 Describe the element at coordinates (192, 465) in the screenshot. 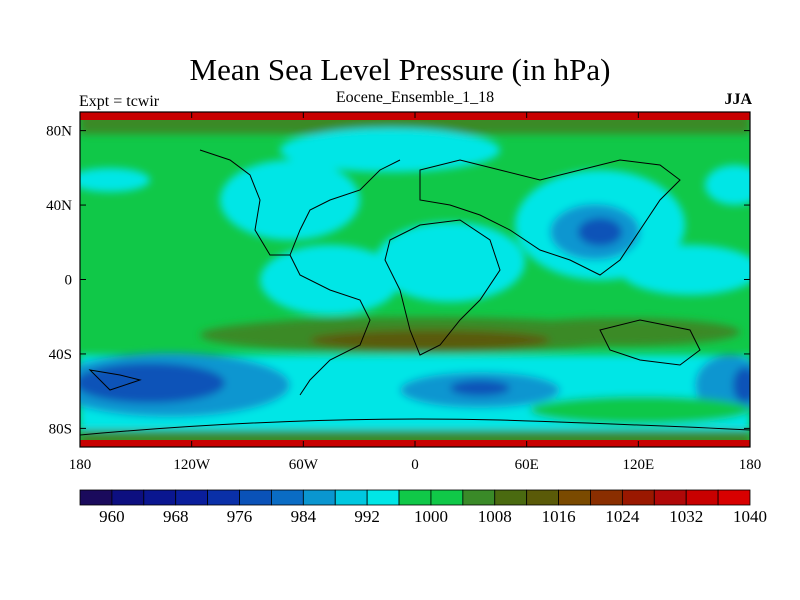

I see `lon-label: 120W` at that location.